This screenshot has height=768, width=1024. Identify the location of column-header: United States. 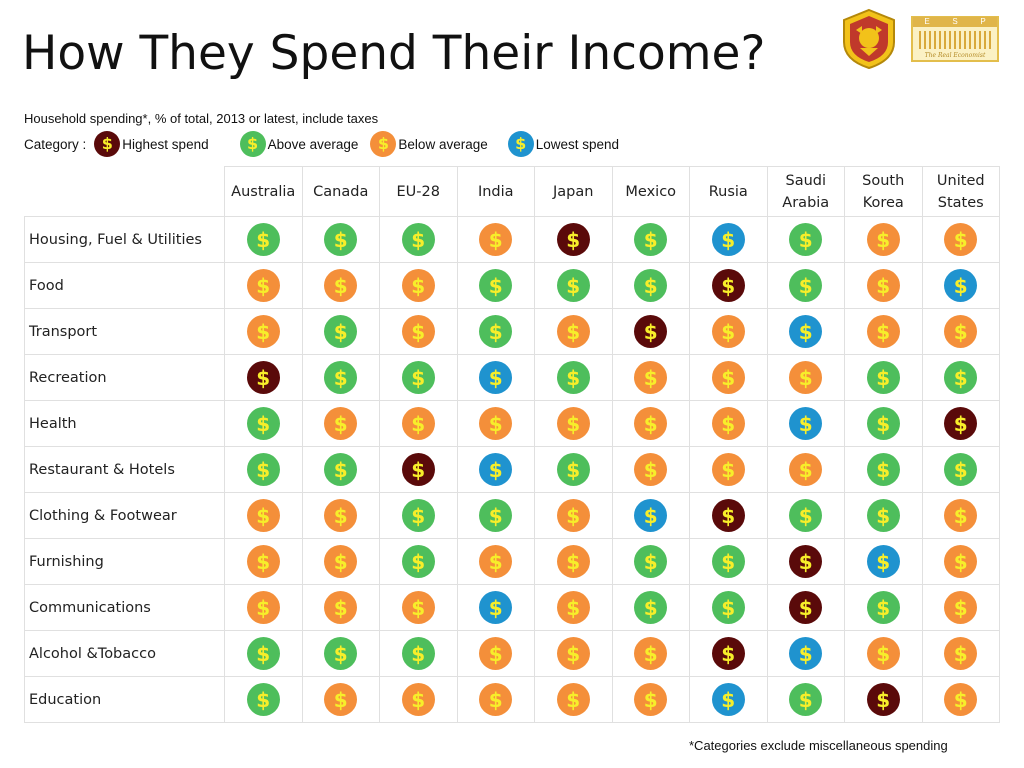
(960, 191).